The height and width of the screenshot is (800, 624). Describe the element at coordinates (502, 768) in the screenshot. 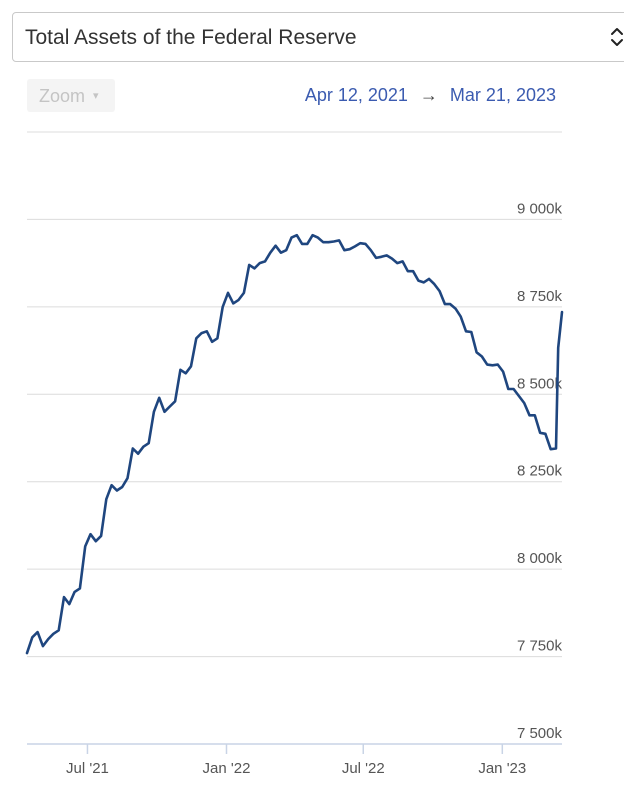

I see `x-tick-label: Jan '23` at that location.